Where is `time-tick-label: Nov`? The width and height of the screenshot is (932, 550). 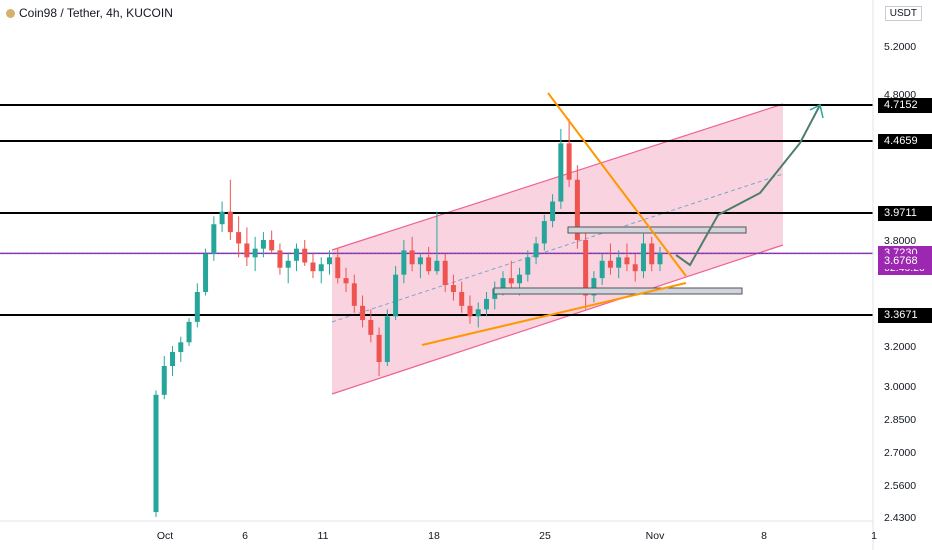
time-tick-label: Nov is located at coordinates (655, 536).